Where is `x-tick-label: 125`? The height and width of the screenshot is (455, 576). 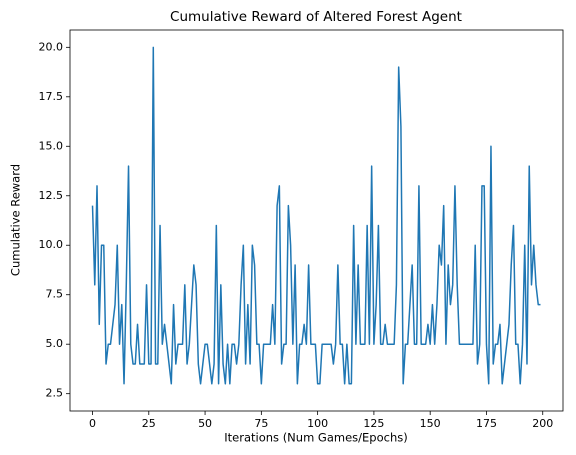
x-tick-label: 125 is located at coordinates (373, 423).